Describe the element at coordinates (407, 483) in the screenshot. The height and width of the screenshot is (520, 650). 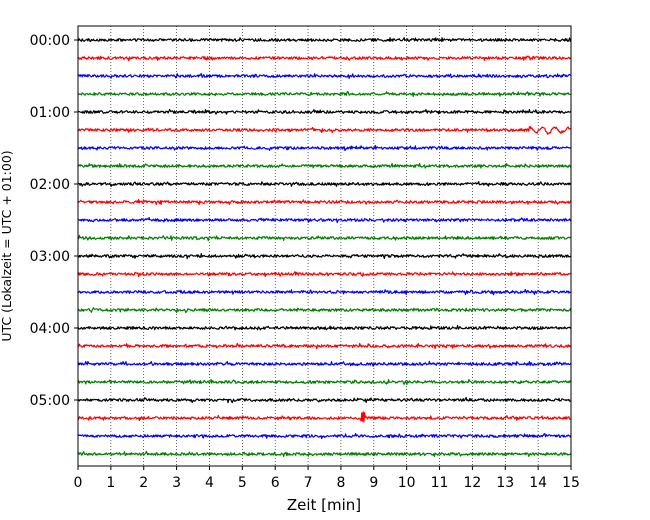
I see `x-tick-label: 10` at that location.